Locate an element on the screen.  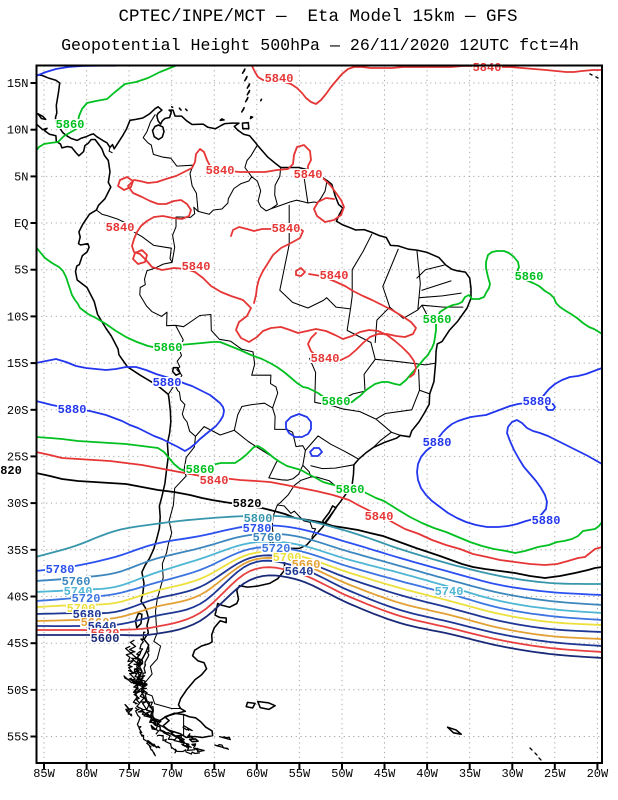
svg-text: 55S is located at coordinates (18, 738).